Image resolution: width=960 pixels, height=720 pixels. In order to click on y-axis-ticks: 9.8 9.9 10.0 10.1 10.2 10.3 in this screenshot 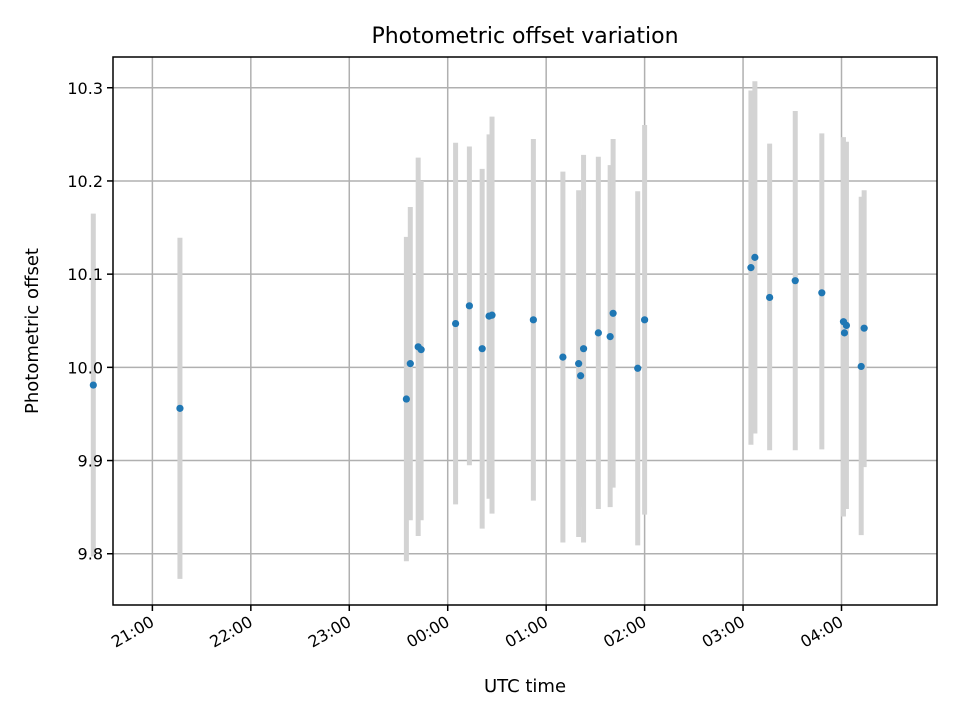, I will do `click(90, 321)`.